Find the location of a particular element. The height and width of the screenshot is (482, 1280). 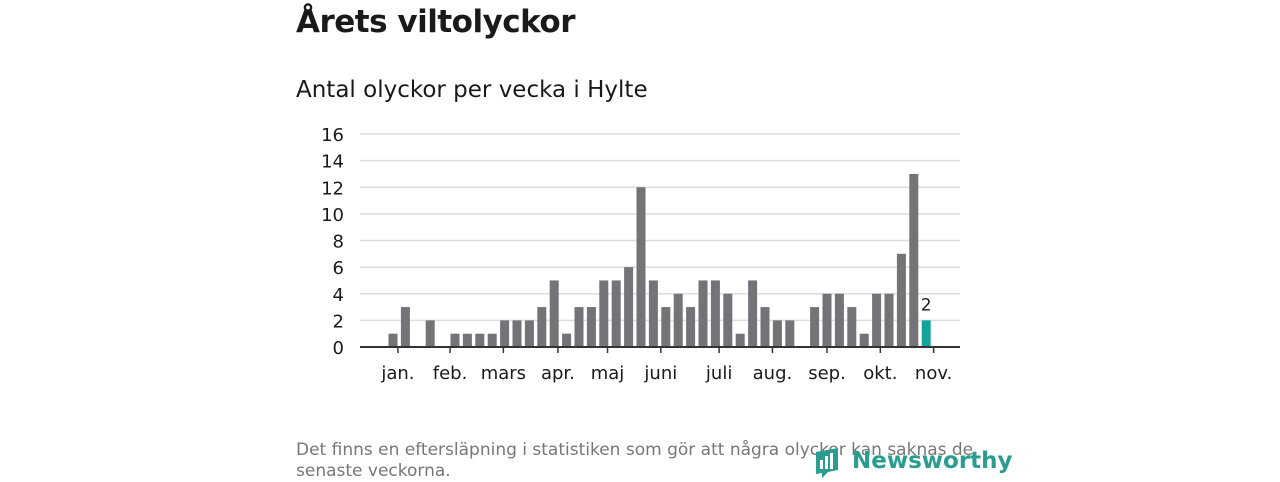

x-tick-label: okt. is located at coordinates (880, 373).